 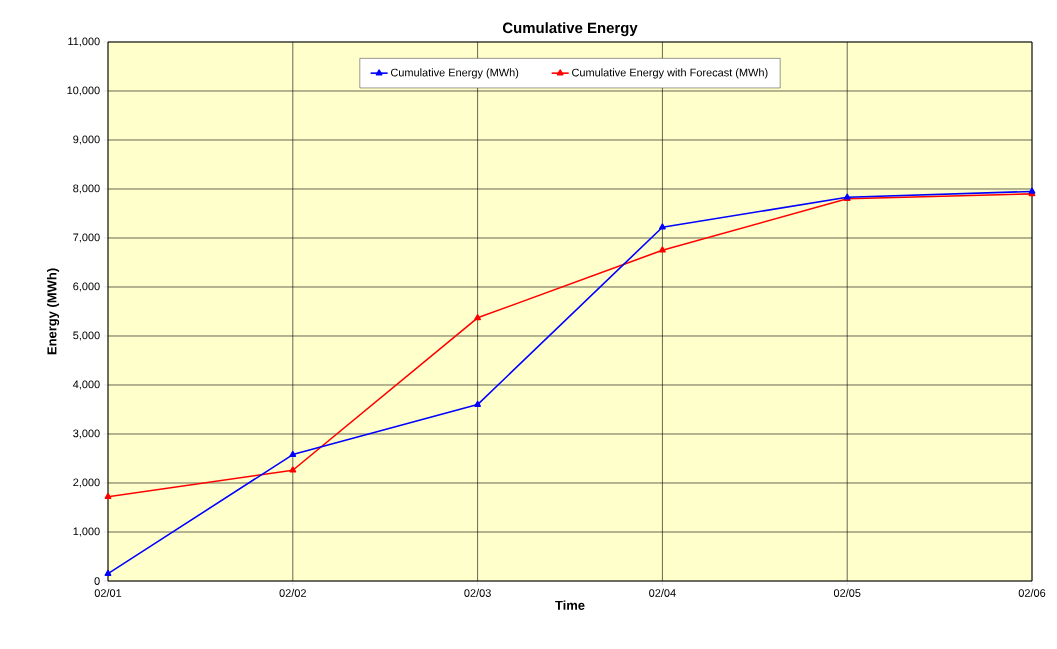 What do you see at coordinates (570, 605) in the screenshot?
I see `x-axis-title: Time` at bounding box center [570, 605].